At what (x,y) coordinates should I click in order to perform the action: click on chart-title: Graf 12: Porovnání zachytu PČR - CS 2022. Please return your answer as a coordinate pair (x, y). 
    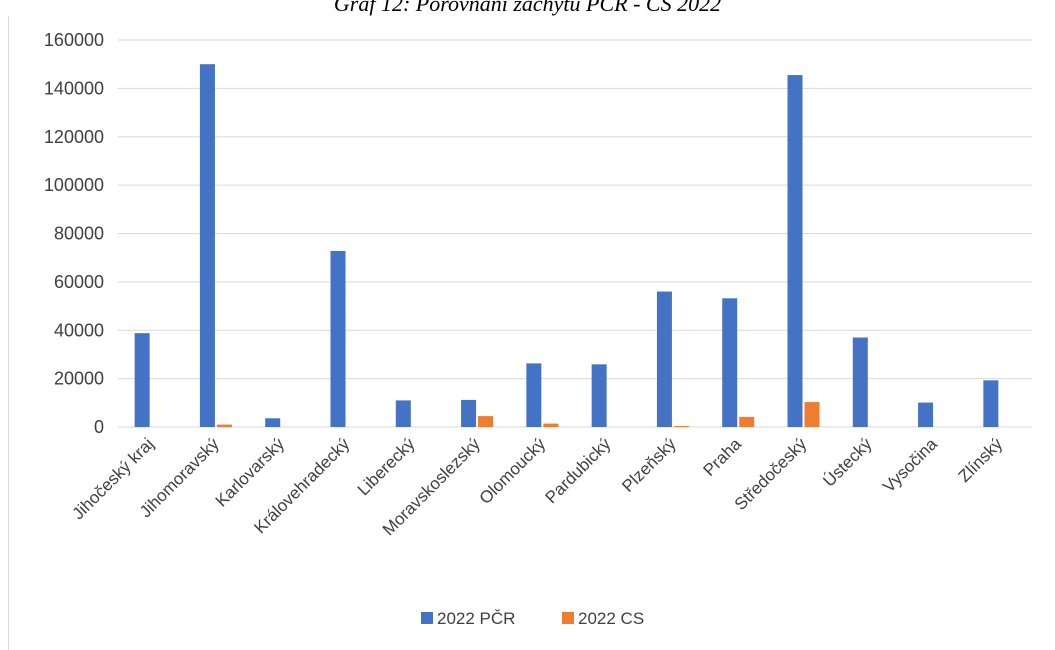
    Looking at the image, I should click on (527, 8).